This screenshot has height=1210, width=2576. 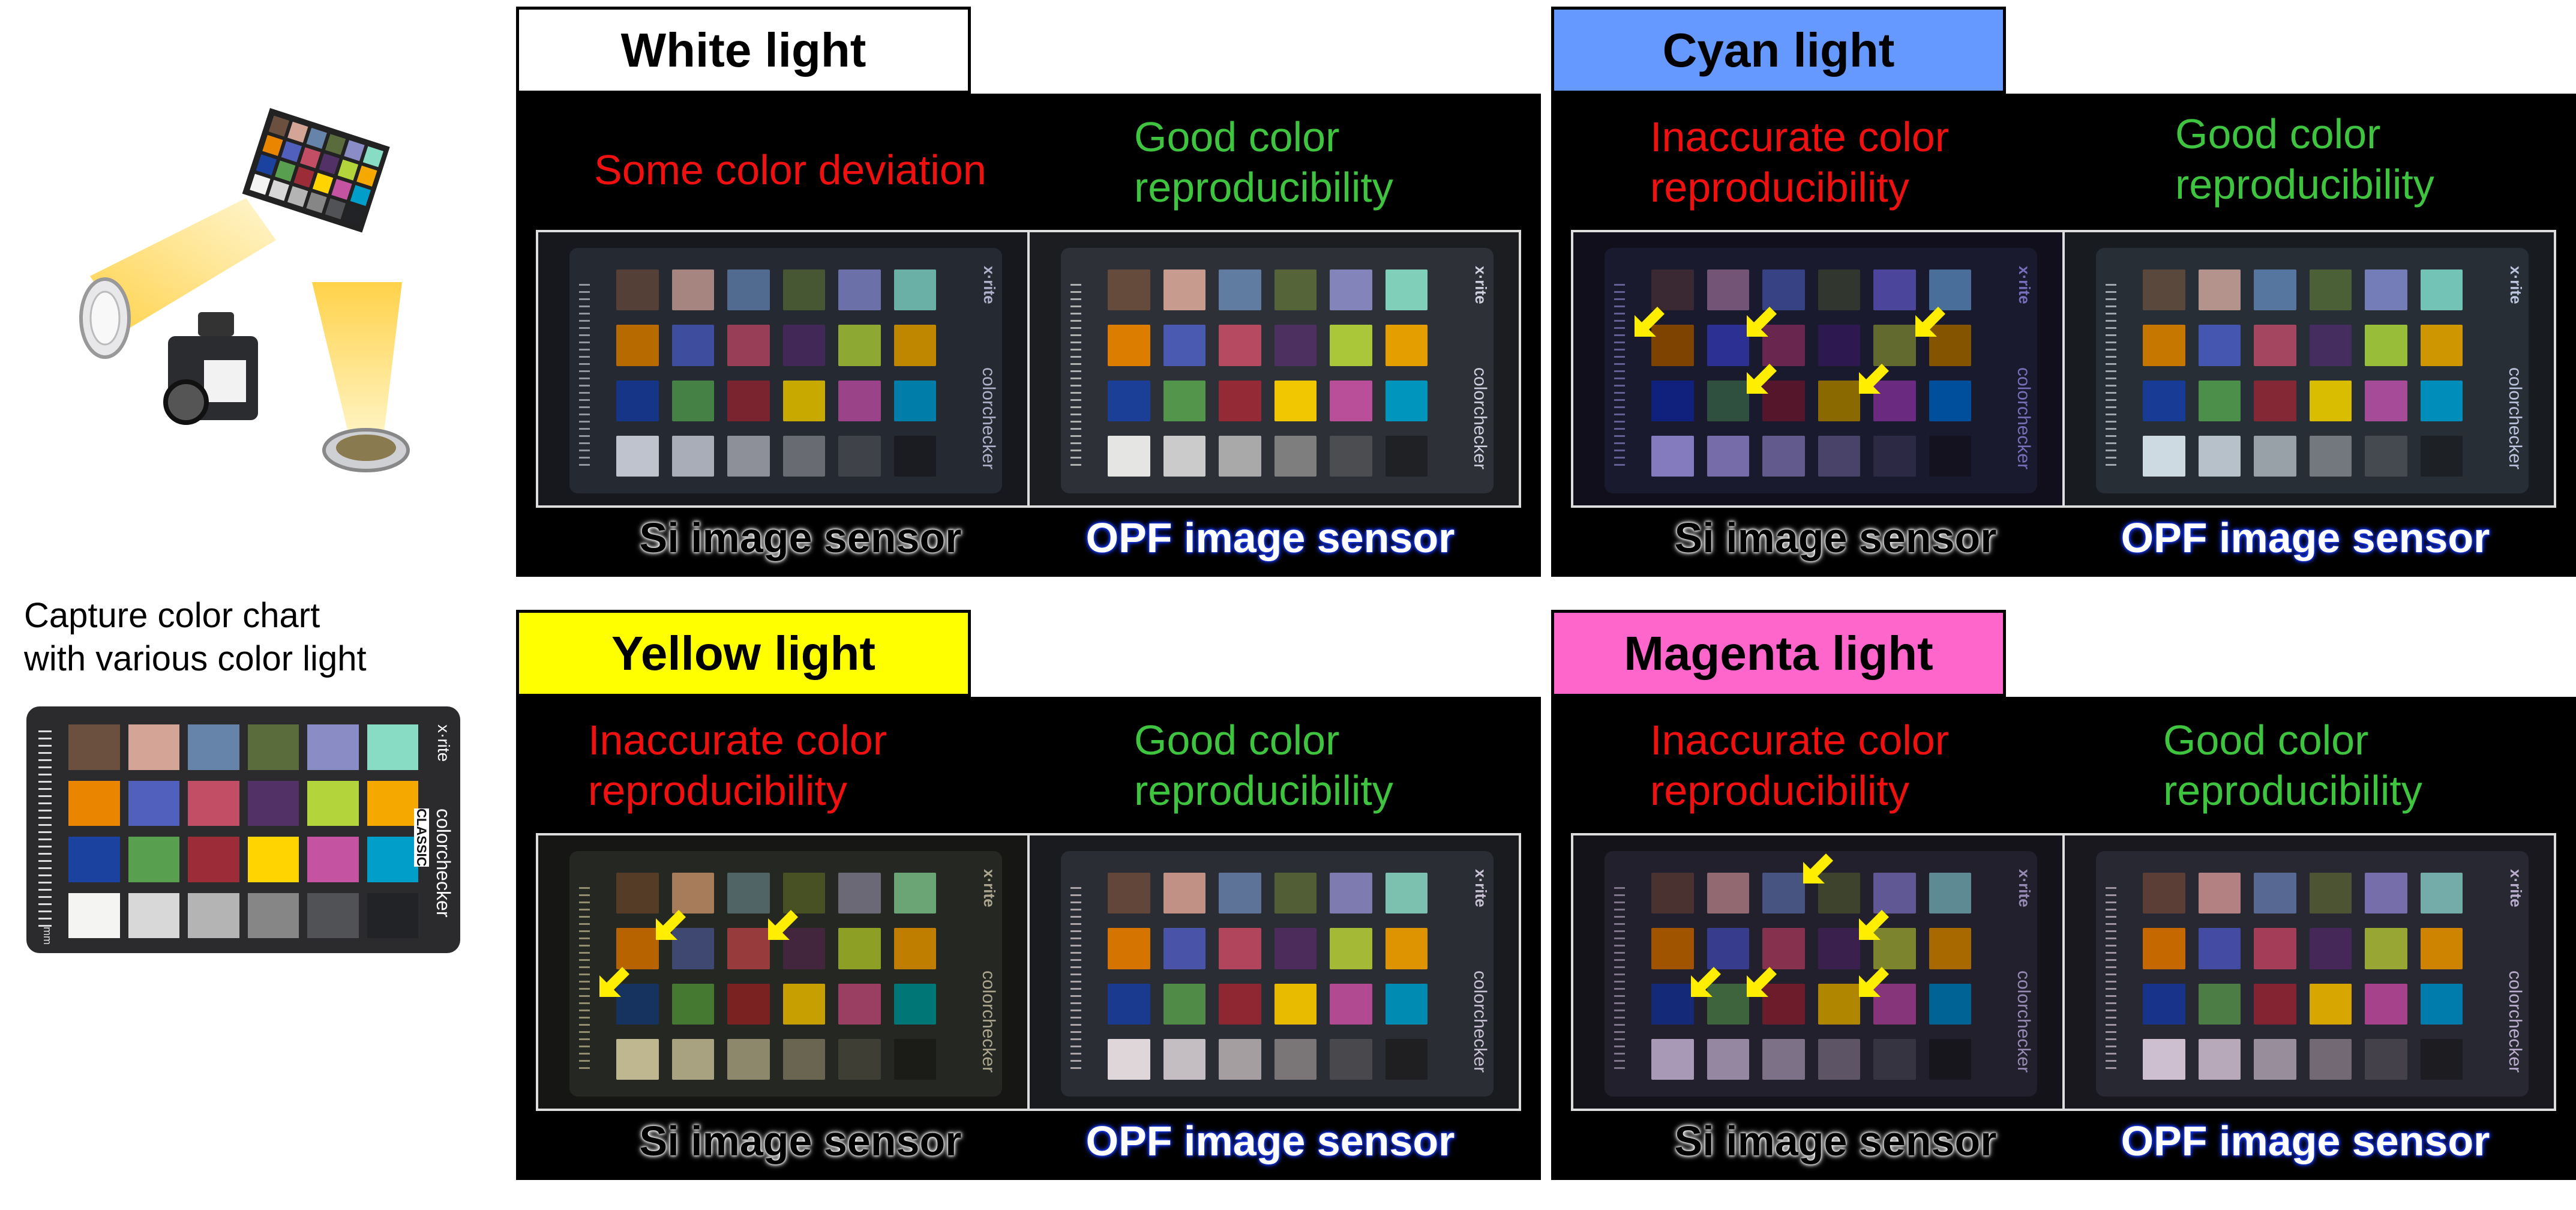 What do you see at coordinates (743, 50) in the screenshot?
I see `panel-title-white: White light` at bounding box center [743, 50].